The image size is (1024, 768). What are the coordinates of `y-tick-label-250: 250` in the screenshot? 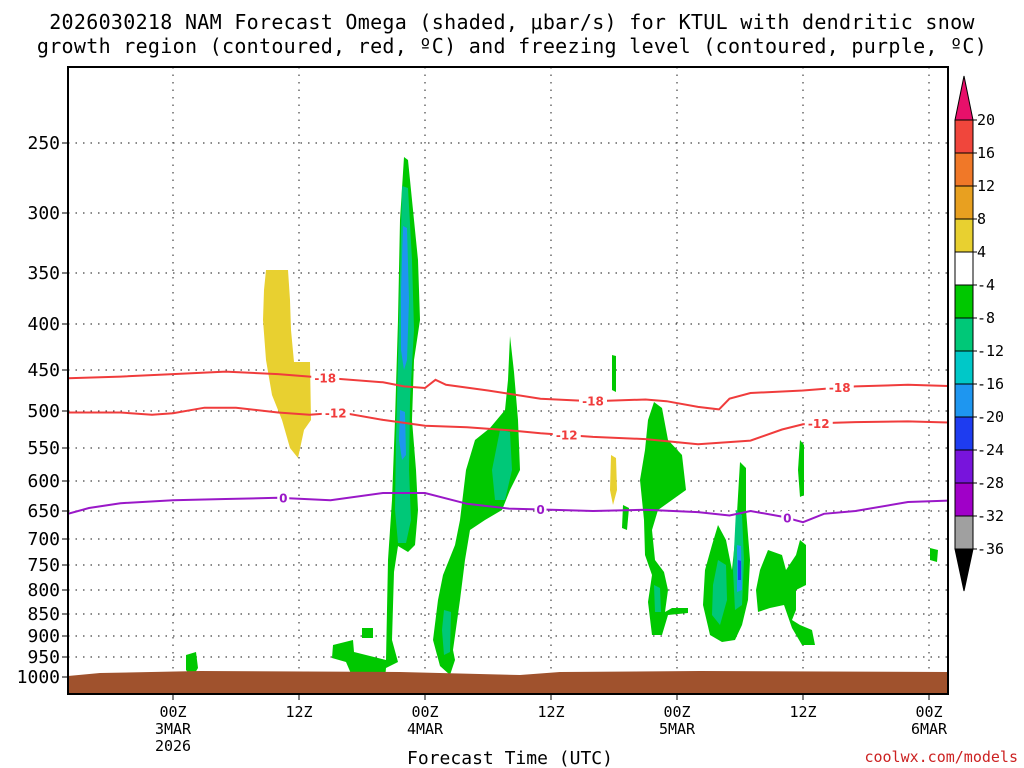 It's located at (43, 143).